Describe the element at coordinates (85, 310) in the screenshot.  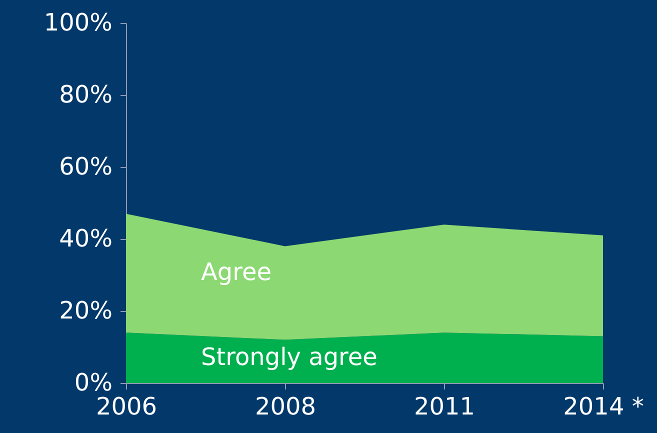
I see `y-tick-label: 20%` at that location.